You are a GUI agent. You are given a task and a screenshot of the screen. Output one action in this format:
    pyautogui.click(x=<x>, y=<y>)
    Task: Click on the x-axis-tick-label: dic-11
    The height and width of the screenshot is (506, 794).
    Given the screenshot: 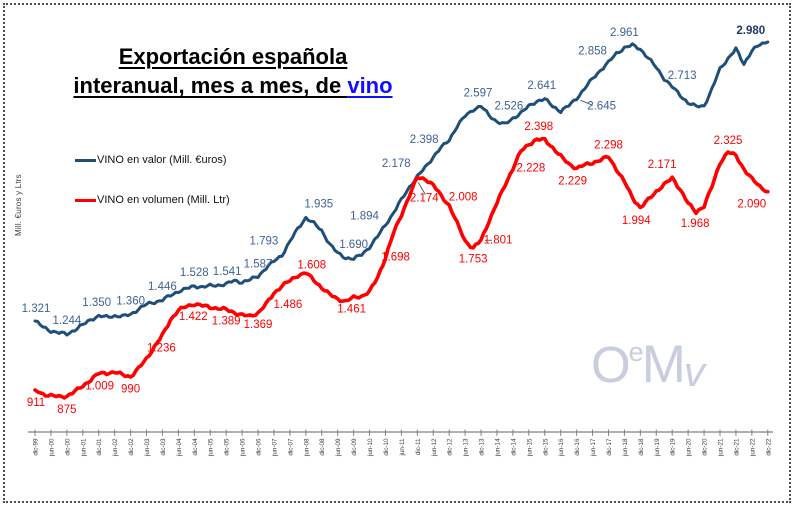 What is the action you would take?
    pyautogui.click(x=418, y=446)
    